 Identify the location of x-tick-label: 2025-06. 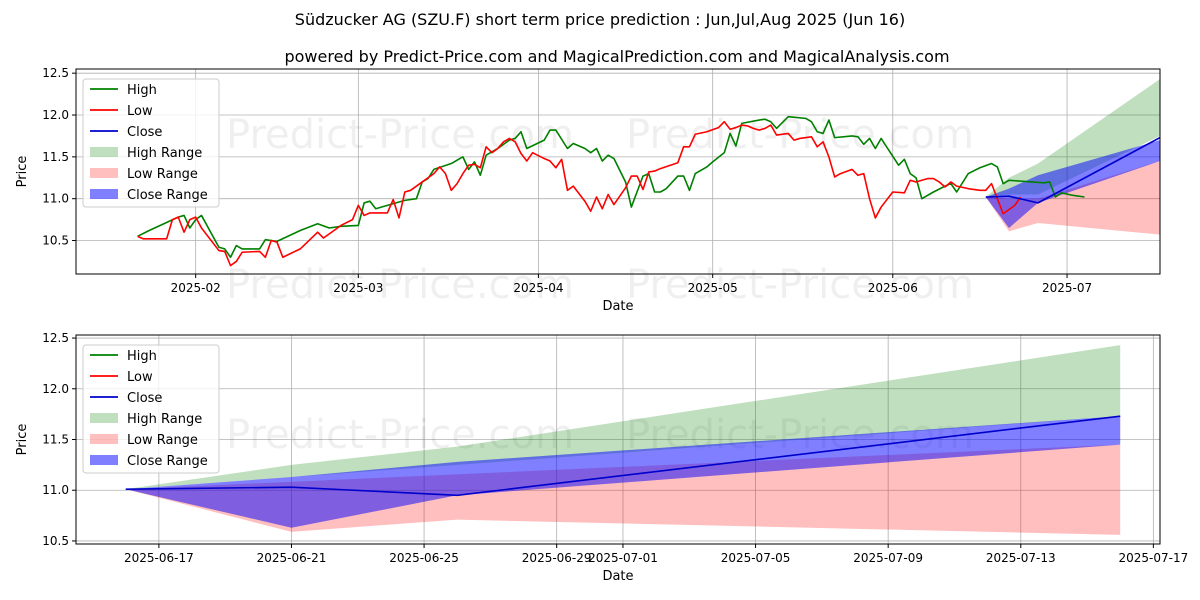
(893, 288).